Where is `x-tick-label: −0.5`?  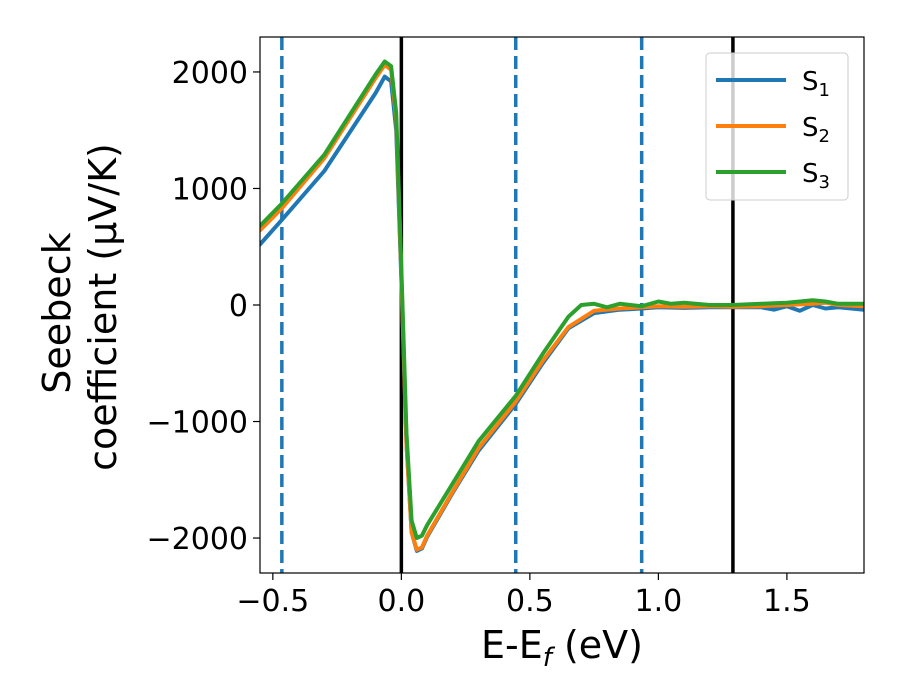
x-tick-label: −0.5 is located at coordinates (272, 601).